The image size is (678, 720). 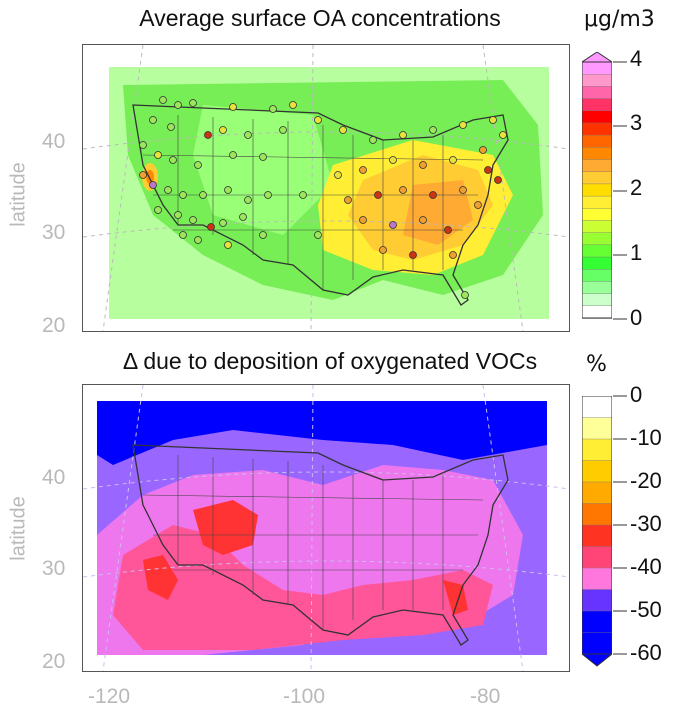 I want to click on top-lat-tick-30: 30, so click(x=54, y=232).